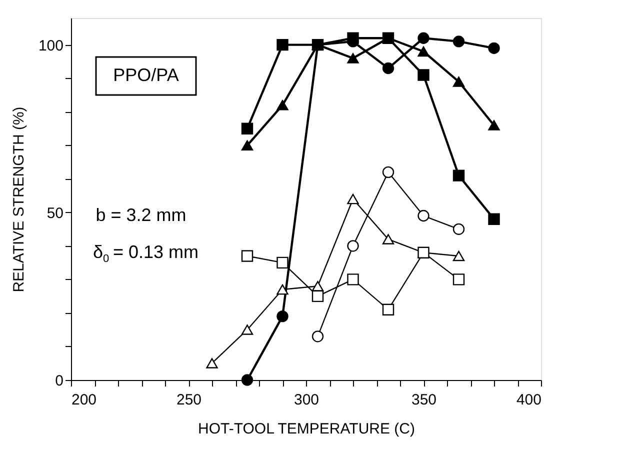  I want to click on x-tick-label: 200, so click(84, 400).